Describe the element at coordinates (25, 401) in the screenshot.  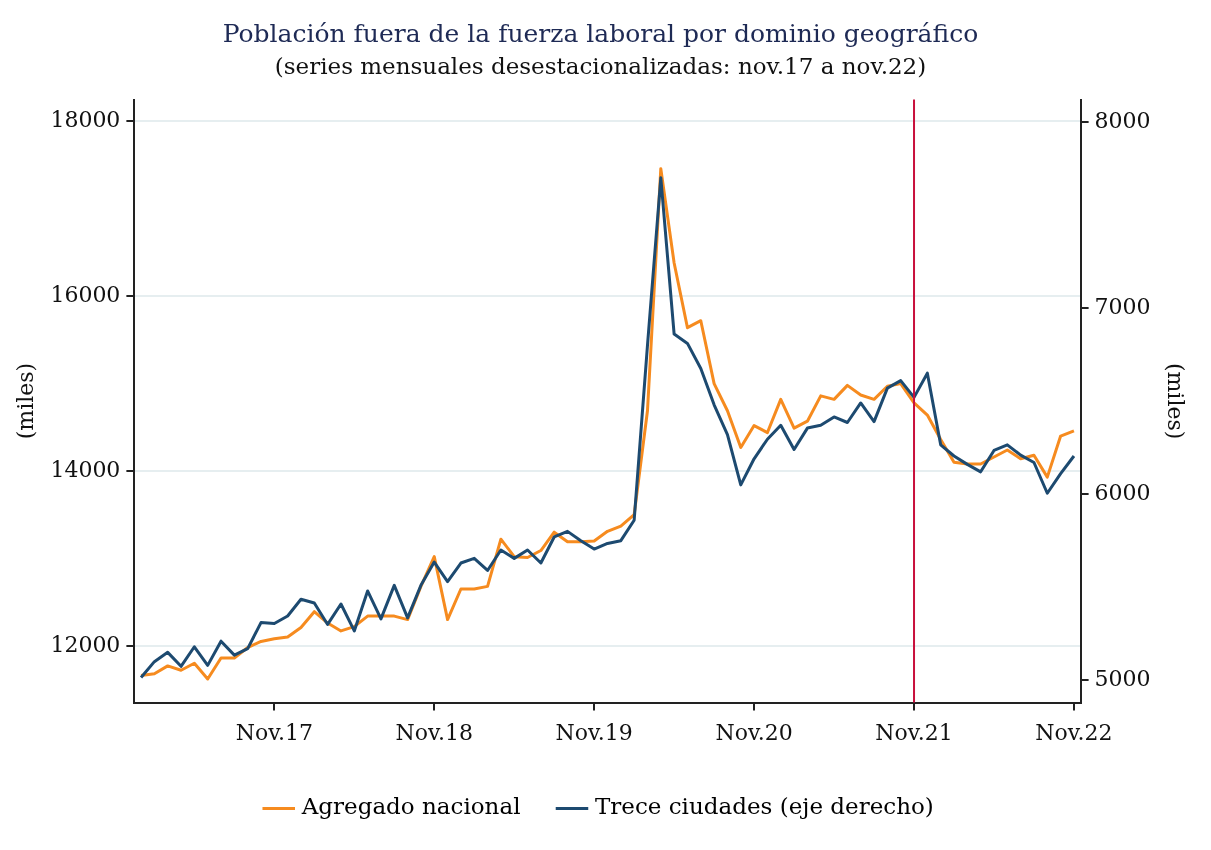
I see `y-axis-title: (miles)` at that location.